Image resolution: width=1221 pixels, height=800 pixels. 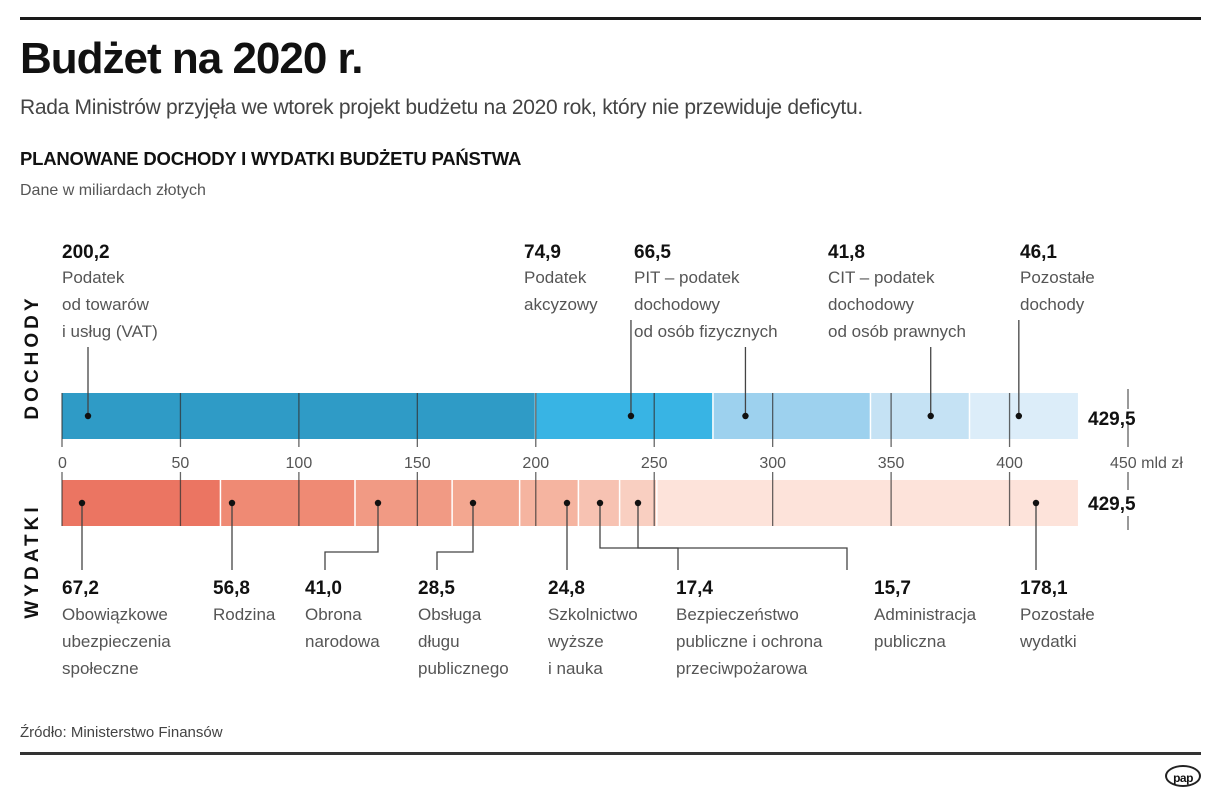 What do you see at coordinates (106, 304) in the screenshot?
I see `revenue-category-label: od towarów` at bounding box center [106, 304].